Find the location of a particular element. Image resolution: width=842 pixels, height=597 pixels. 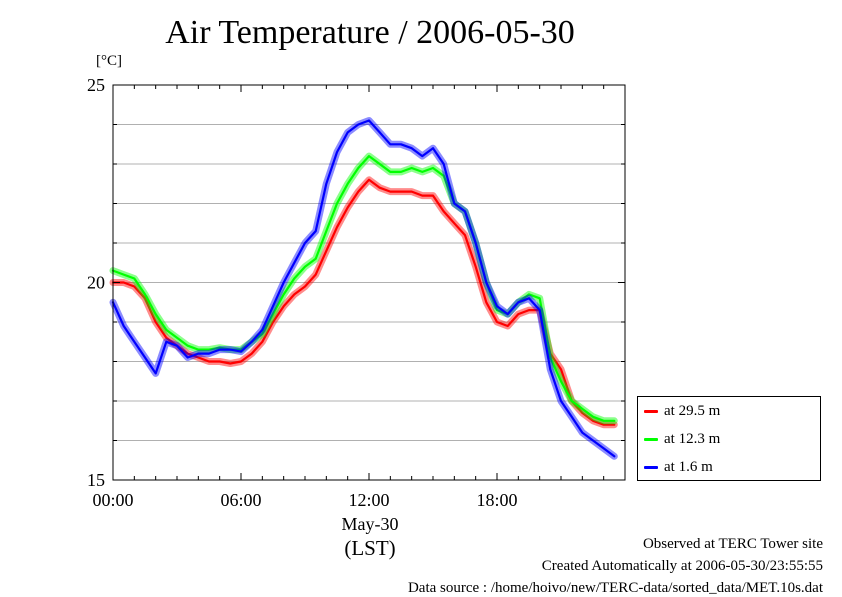

legend-item-12-3m: at 12.3 m is located at coordinates (682, 439).